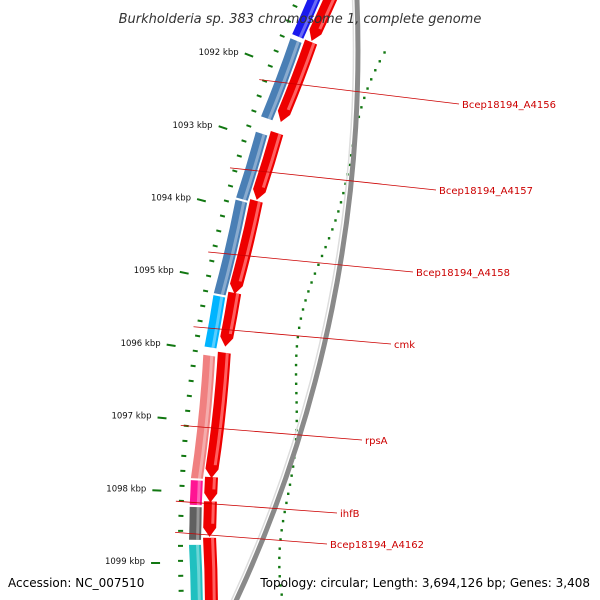 This screenshot has height=600, width=600. What do you see at coordinates (463, 273) in the screenshot?
I see `gene-label: Bcep18194_A4158` at bounding box center [463, 273].